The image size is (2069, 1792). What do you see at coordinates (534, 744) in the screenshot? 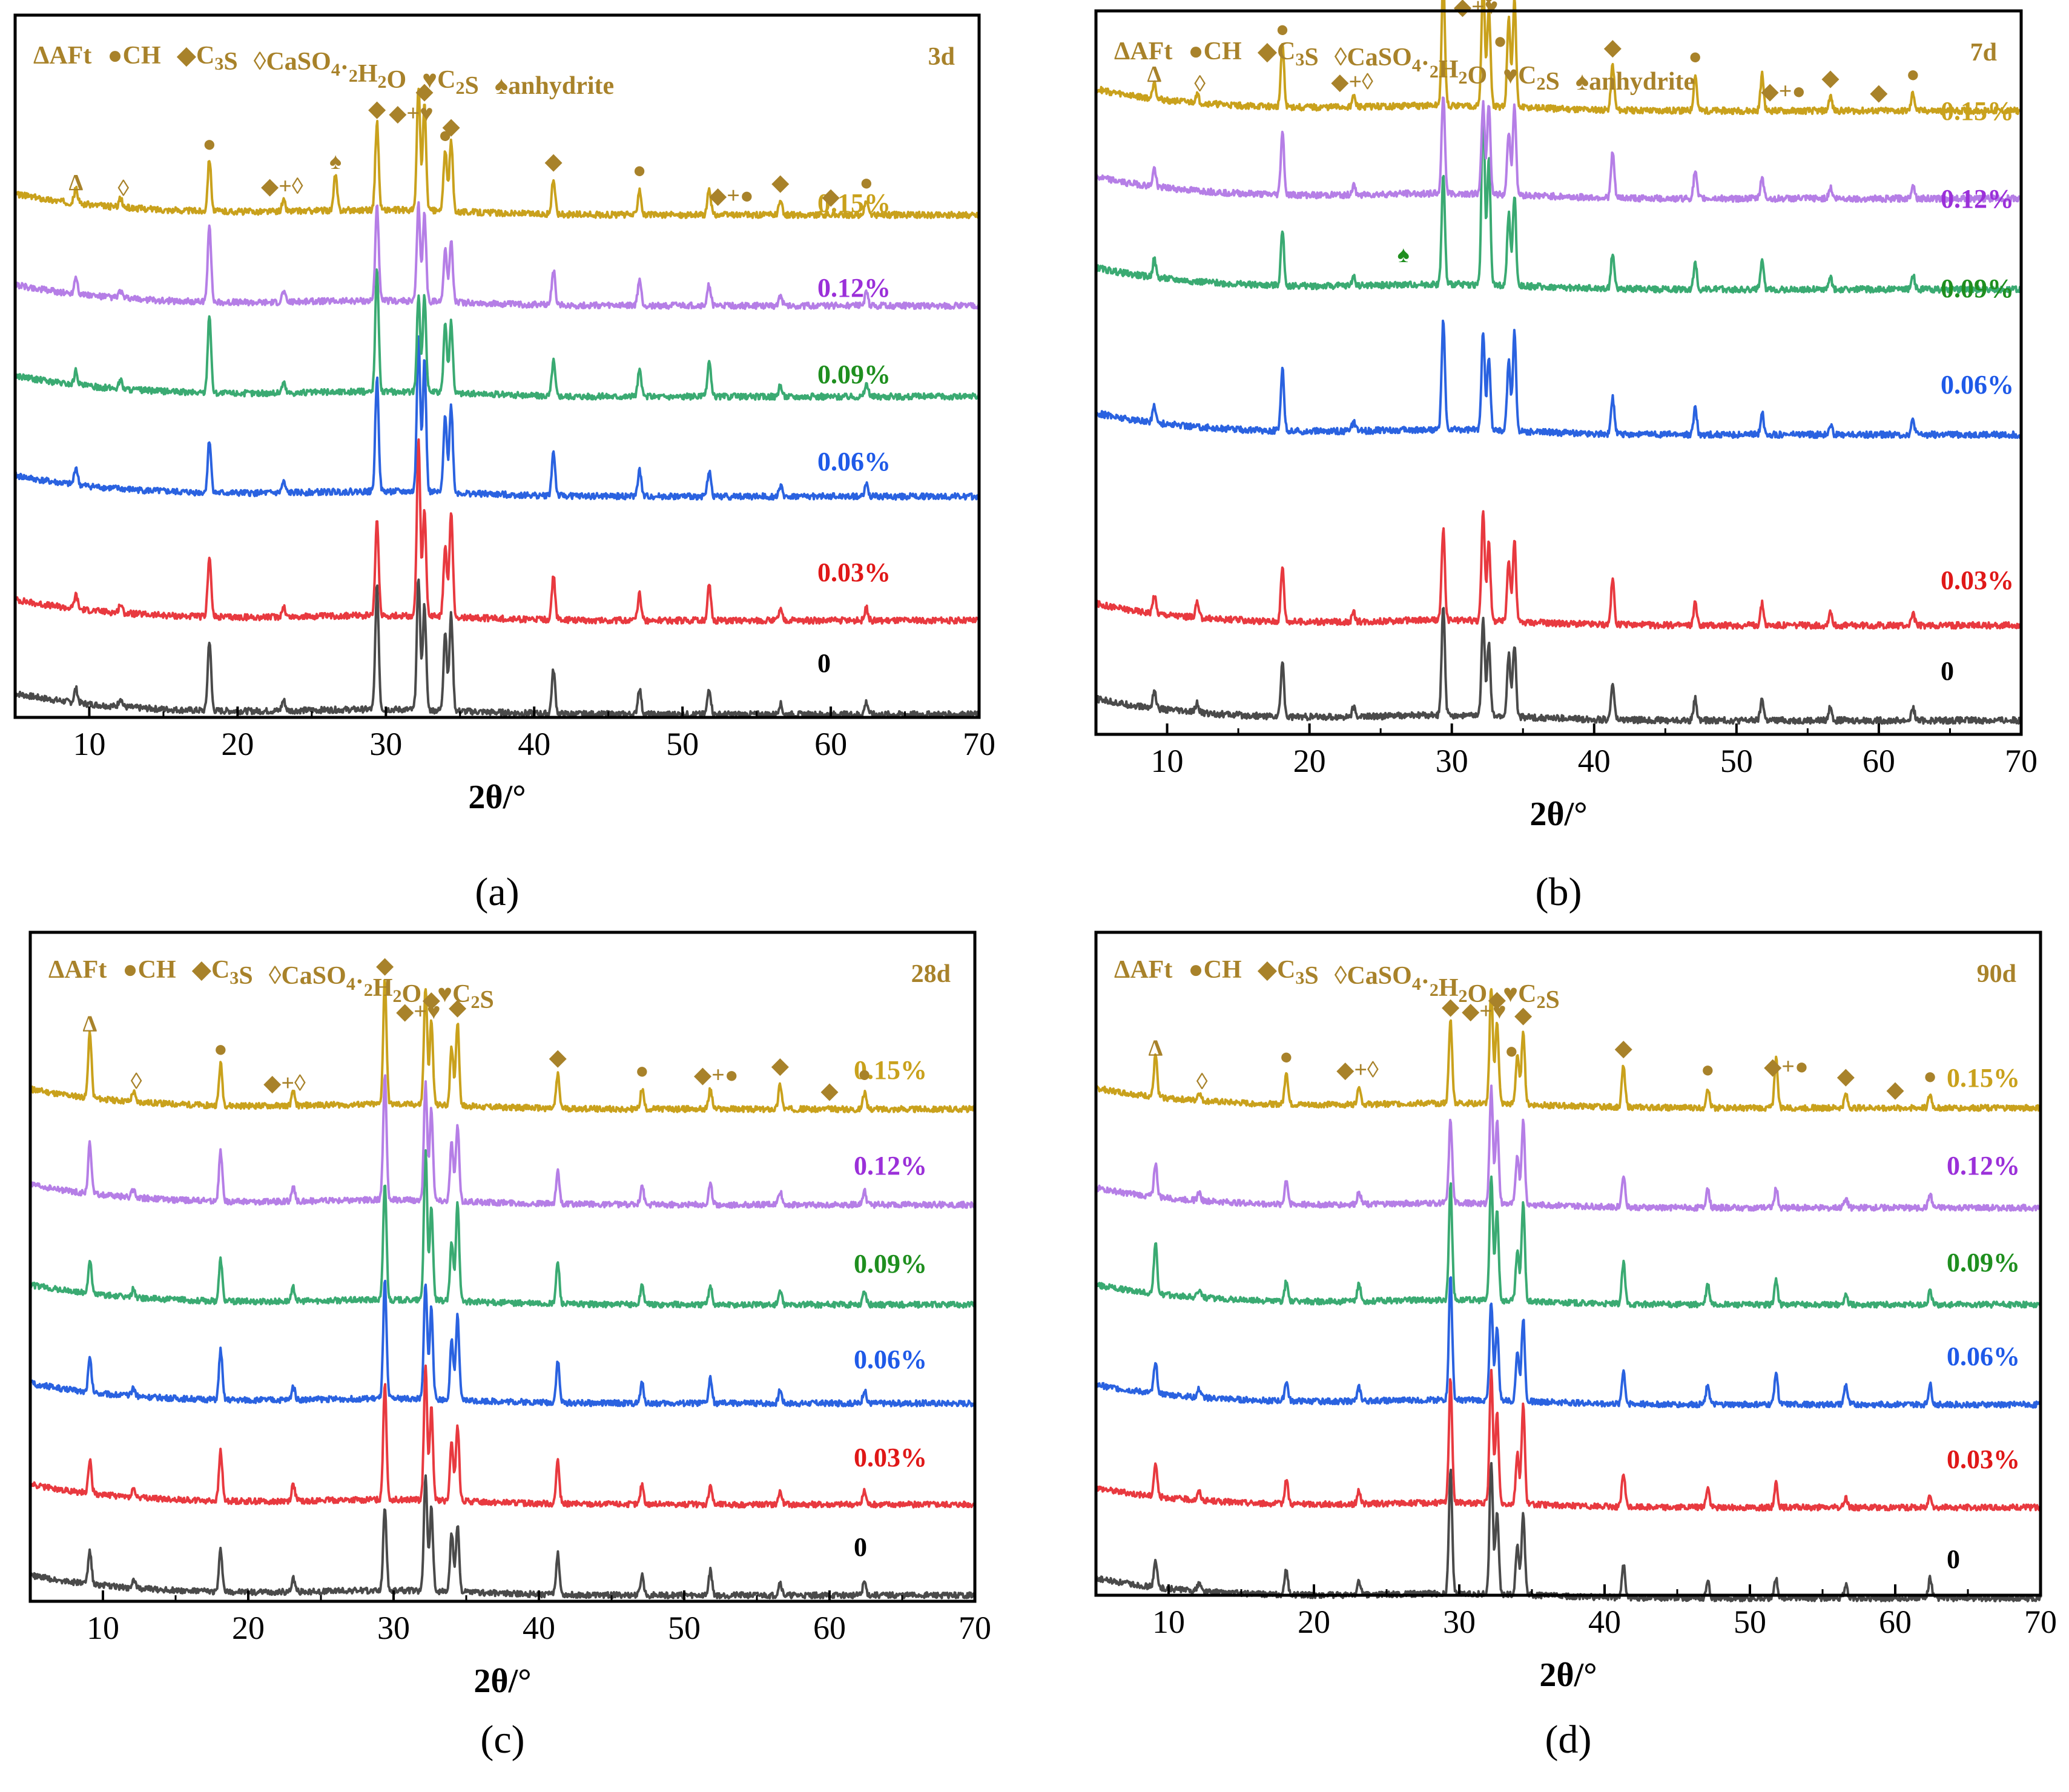
I see `x-tick-label: 40` at bounding box center [534, 744].